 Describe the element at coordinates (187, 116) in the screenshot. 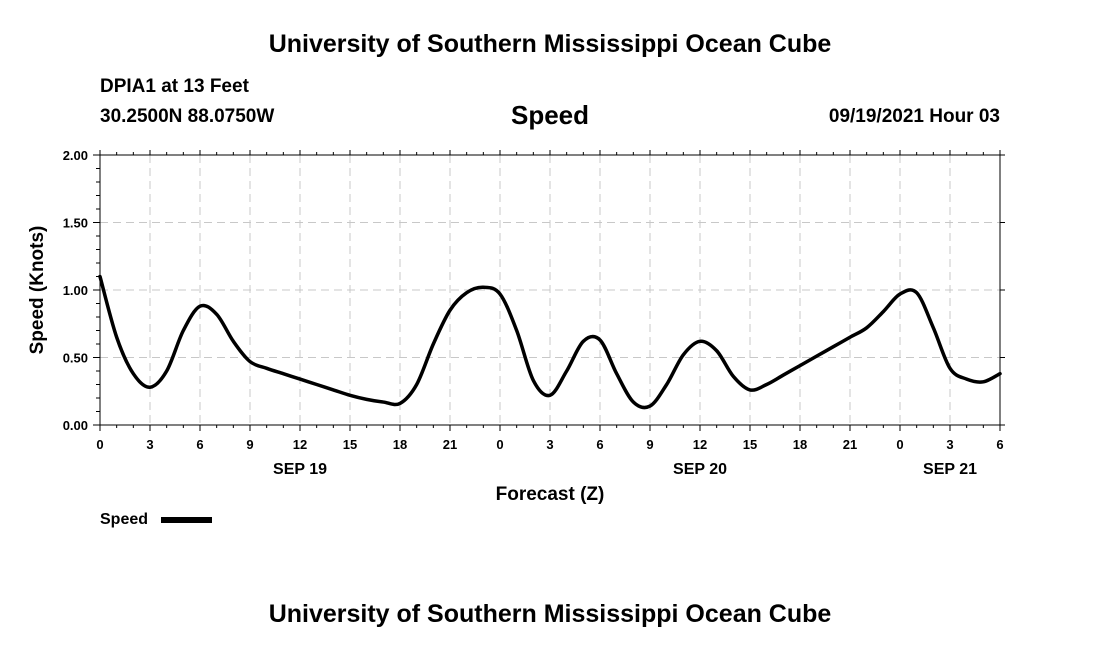

I see `coordinates-label: 30.2500N 88.0750W` at that location.